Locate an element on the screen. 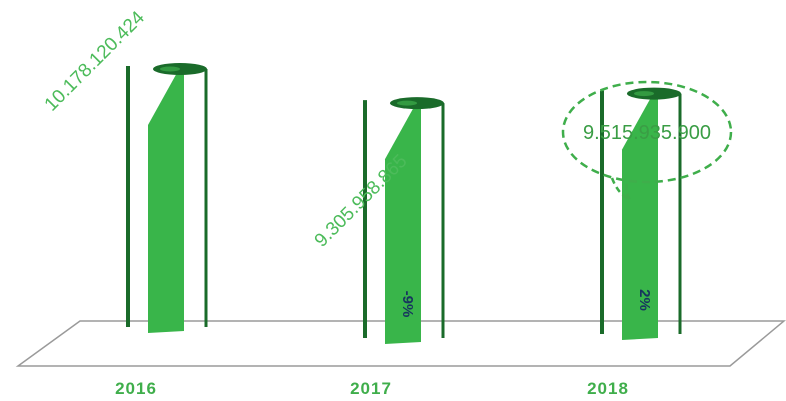  callout-bubble is located at coordinates (647, 132).